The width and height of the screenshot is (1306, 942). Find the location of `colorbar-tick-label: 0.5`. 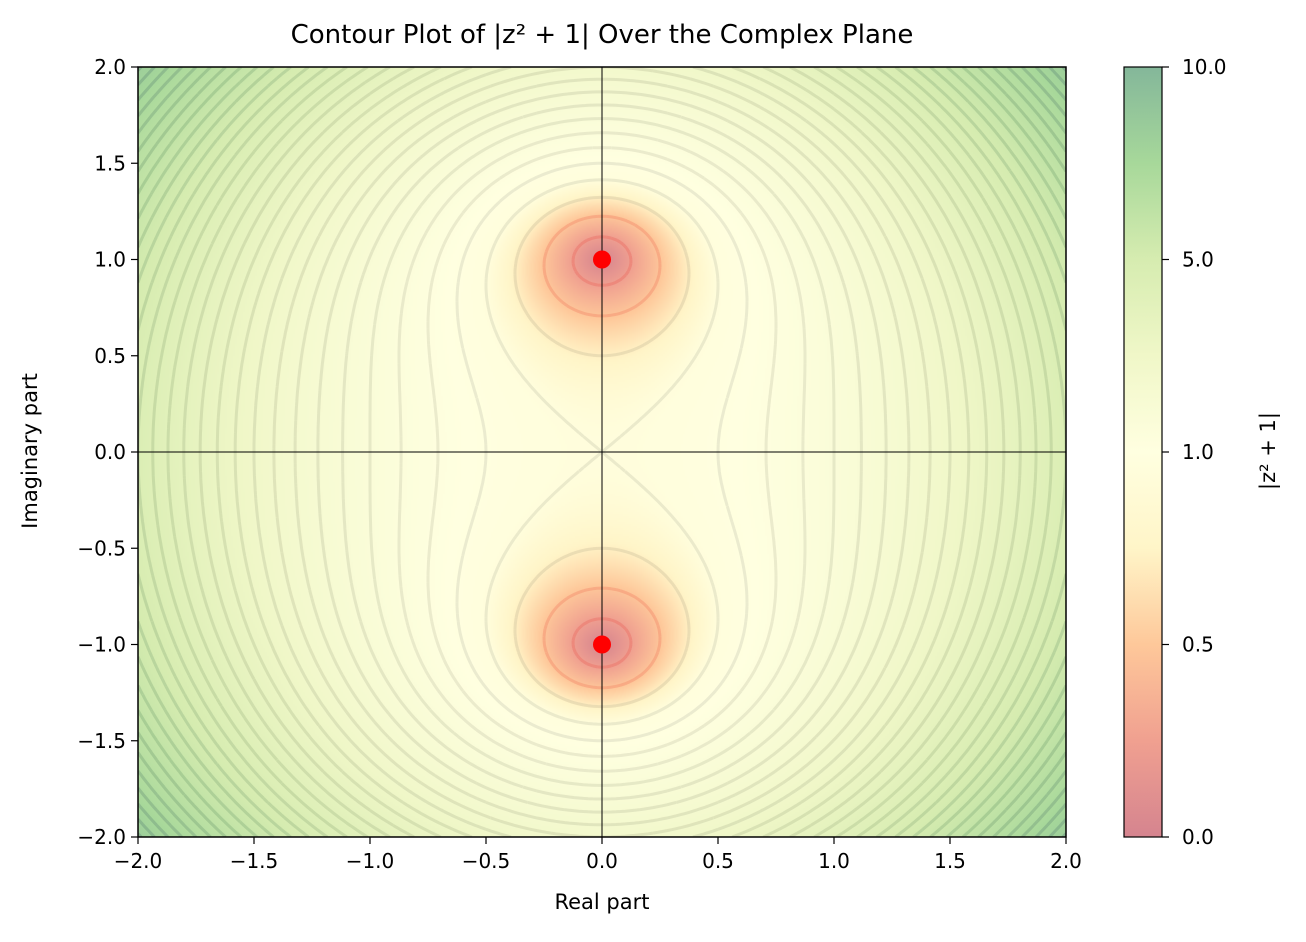

colorbar-tick-label: 0.5 is located at coordinates (1198, 645).